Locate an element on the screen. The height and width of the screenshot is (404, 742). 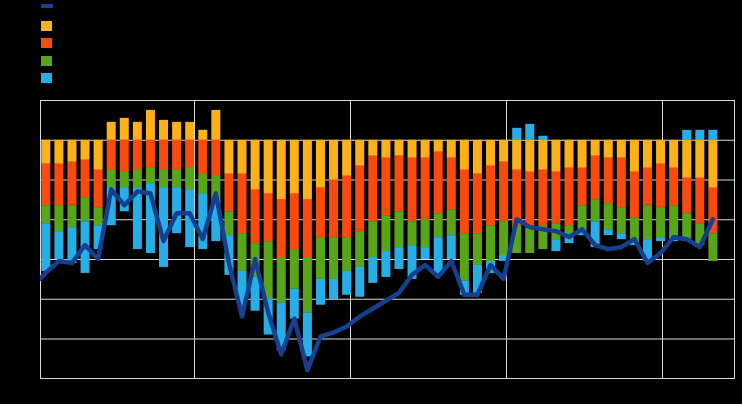
dark-blue-line-swatch is located at coordinates (47, 6).